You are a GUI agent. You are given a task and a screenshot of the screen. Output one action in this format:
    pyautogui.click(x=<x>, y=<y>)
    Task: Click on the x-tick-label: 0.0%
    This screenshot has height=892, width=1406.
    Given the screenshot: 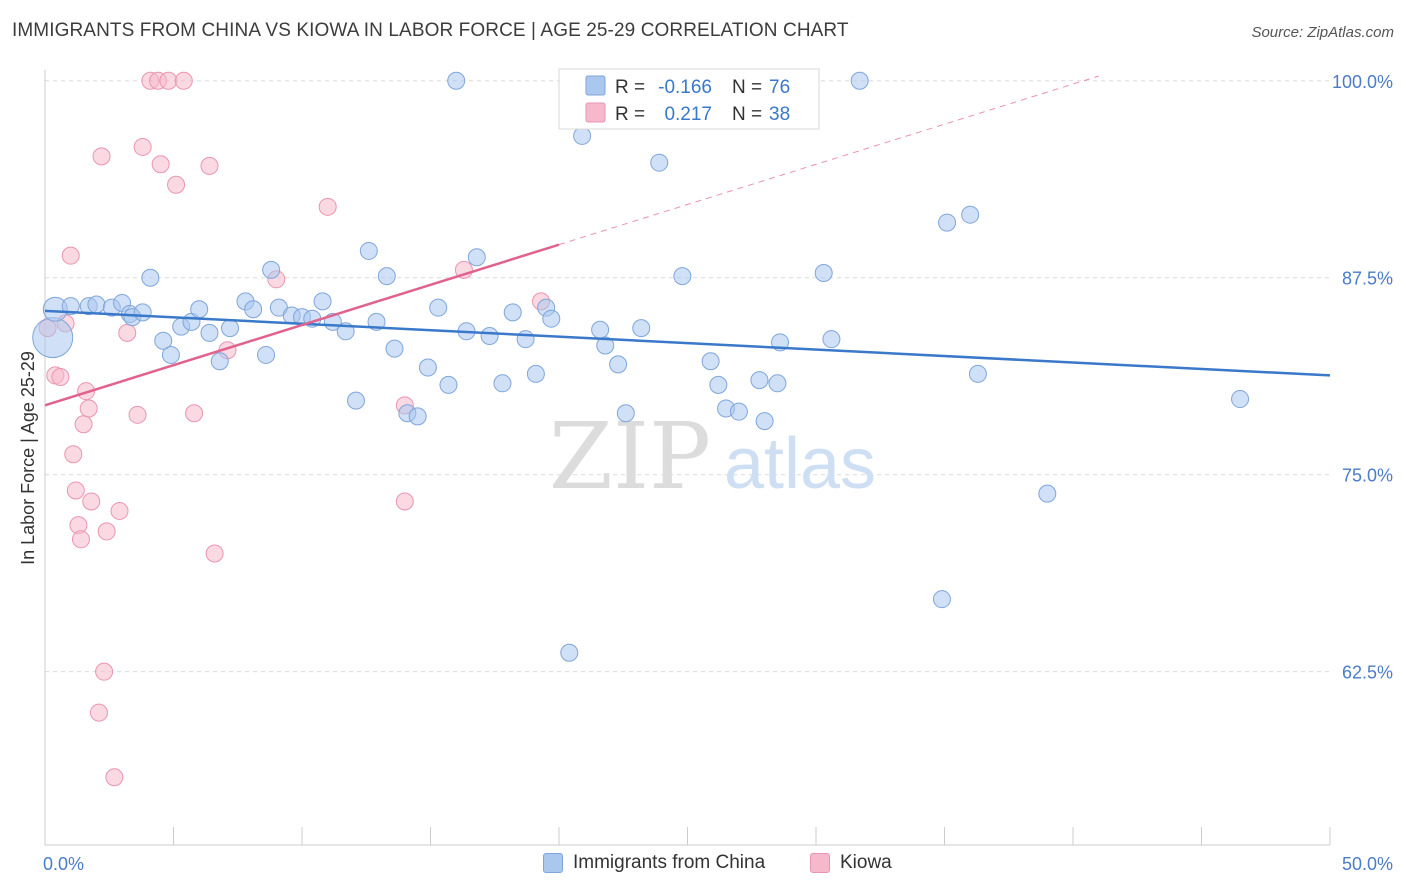 What is the action you would take?
    pyautogui.click(x=63, y=864)
    